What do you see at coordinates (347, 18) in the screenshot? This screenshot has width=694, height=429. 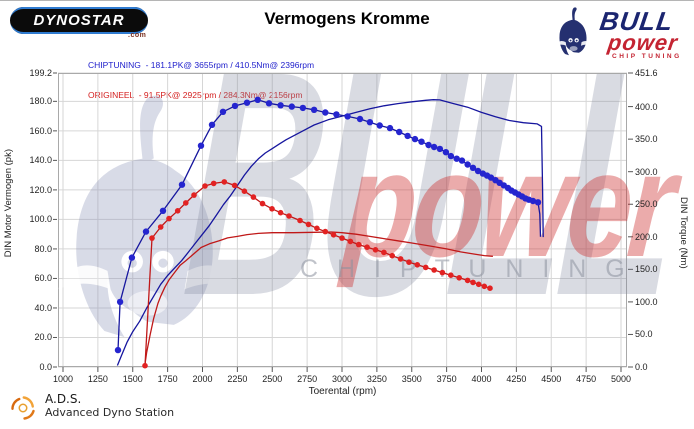 I see `page-title: Vermogens Kromme` at bounding box center [347, 18].